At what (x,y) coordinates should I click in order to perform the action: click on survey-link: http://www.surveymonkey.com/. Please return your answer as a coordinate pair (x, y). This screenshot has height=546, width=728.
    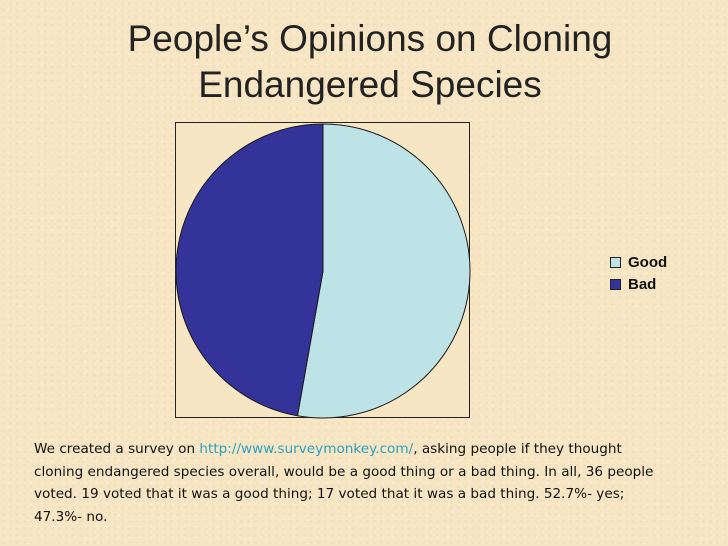
    Looking at the image, I should click on (306, 449).